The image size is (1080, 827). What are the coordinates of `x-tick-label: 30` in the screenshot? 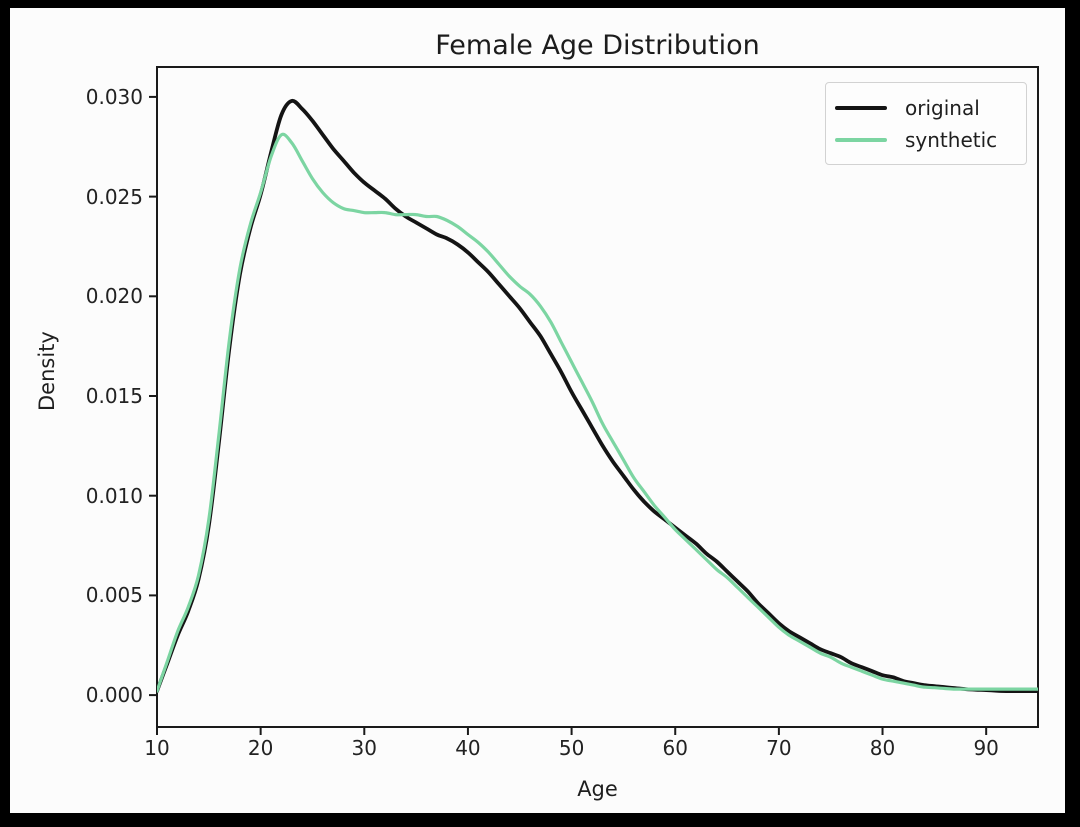 It's located at (364, 748).